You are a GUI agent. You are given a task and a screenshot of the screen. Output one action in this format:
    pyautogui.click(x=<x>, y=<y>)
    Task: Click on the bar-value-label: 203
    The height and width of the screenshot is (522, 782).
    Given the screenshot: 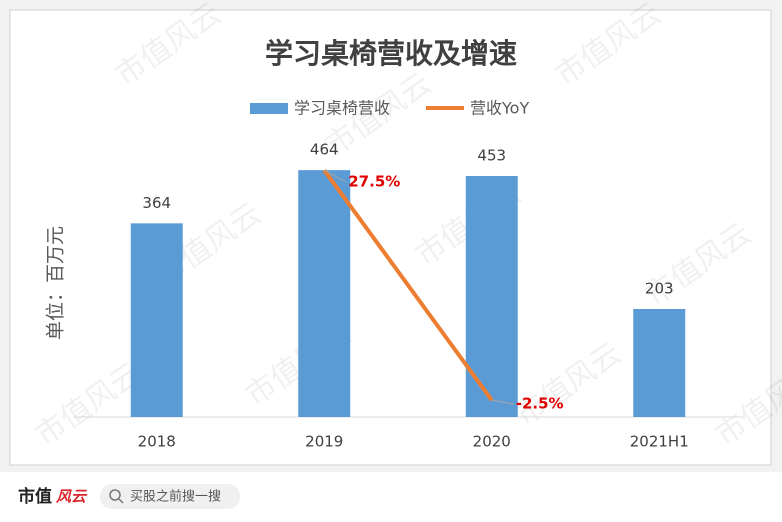 What is the action you would take?
    pyautogui.click(x=659, y=289)
    